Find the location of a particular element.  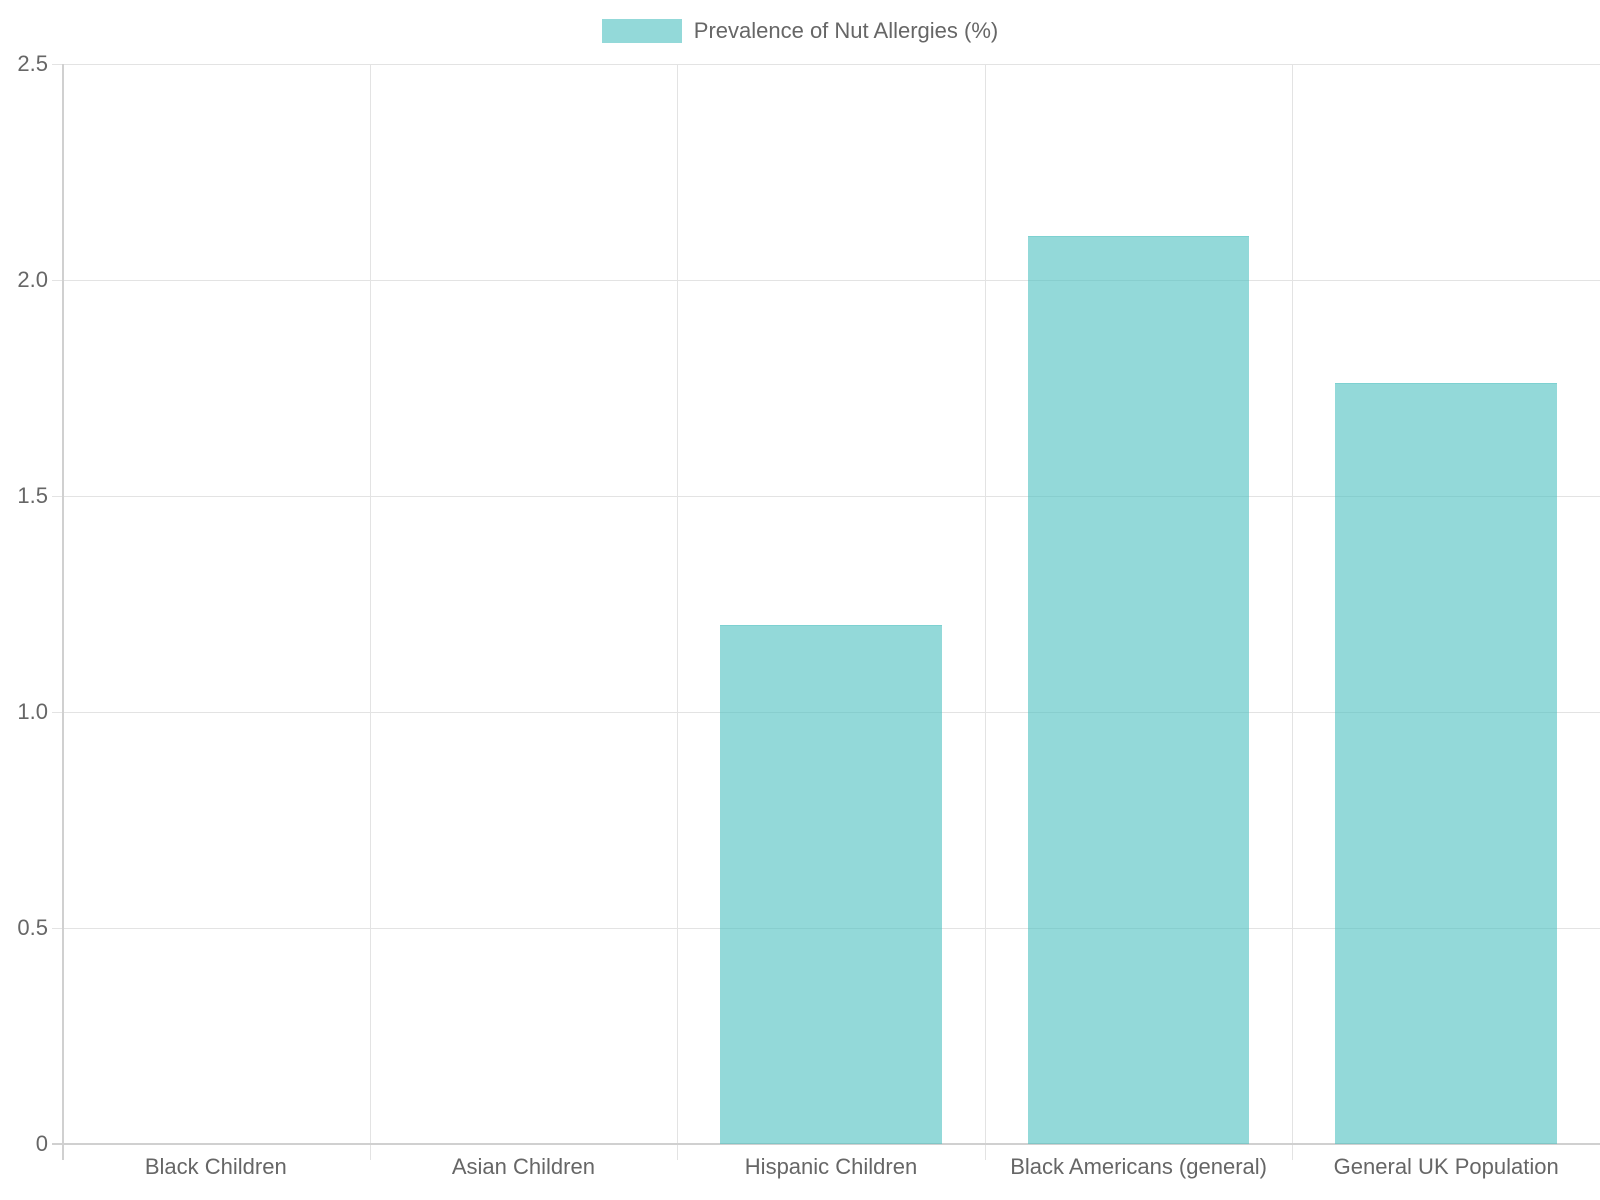

y-tick-label: 2.0 is located at coordinates (32, 279).